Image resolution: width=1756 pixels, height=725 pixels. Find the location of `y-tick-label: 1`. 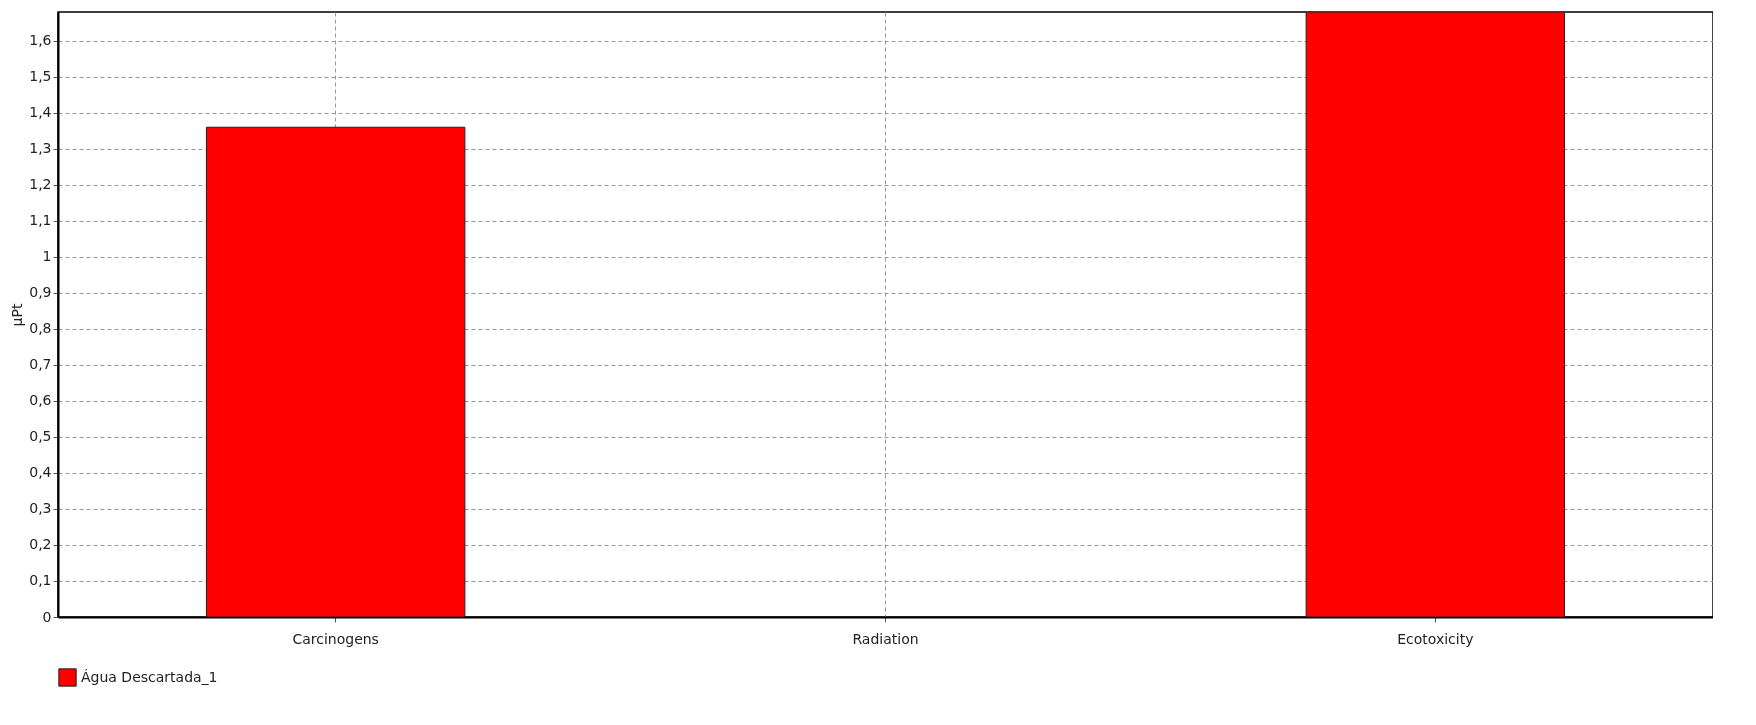

y-tick-label: 1 is located at coordinates (47, 256).